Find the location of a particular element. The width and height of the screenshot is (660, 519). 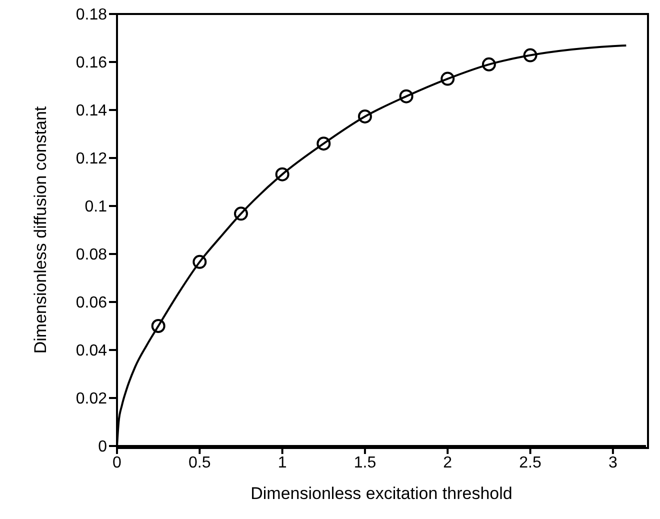

y-tick-label: 0.06 is located at coordinates (92, 303).